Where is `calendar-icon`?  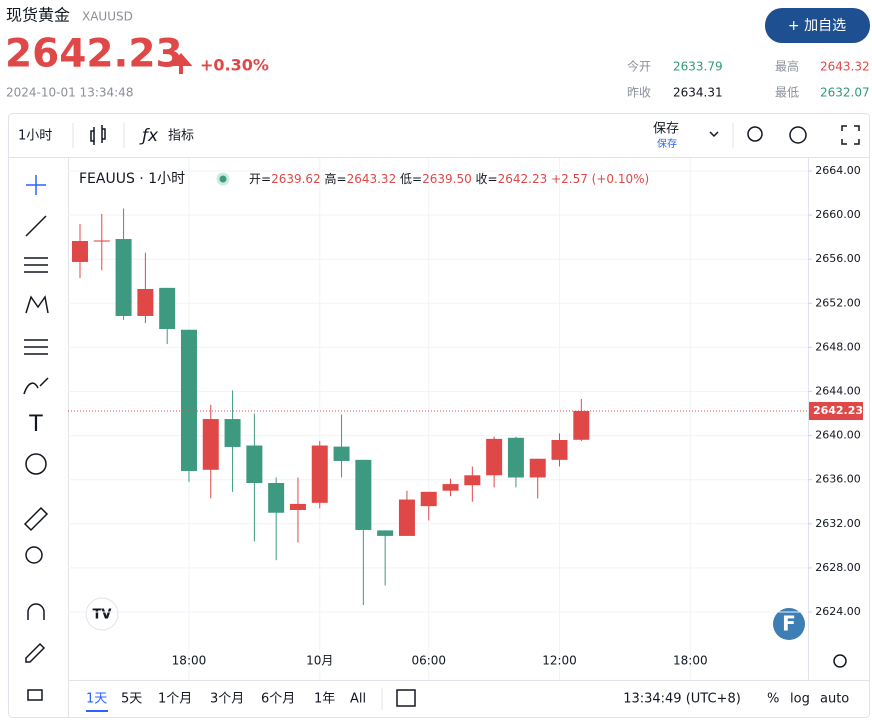
calendar-icon is located at coordinates (406, 698).